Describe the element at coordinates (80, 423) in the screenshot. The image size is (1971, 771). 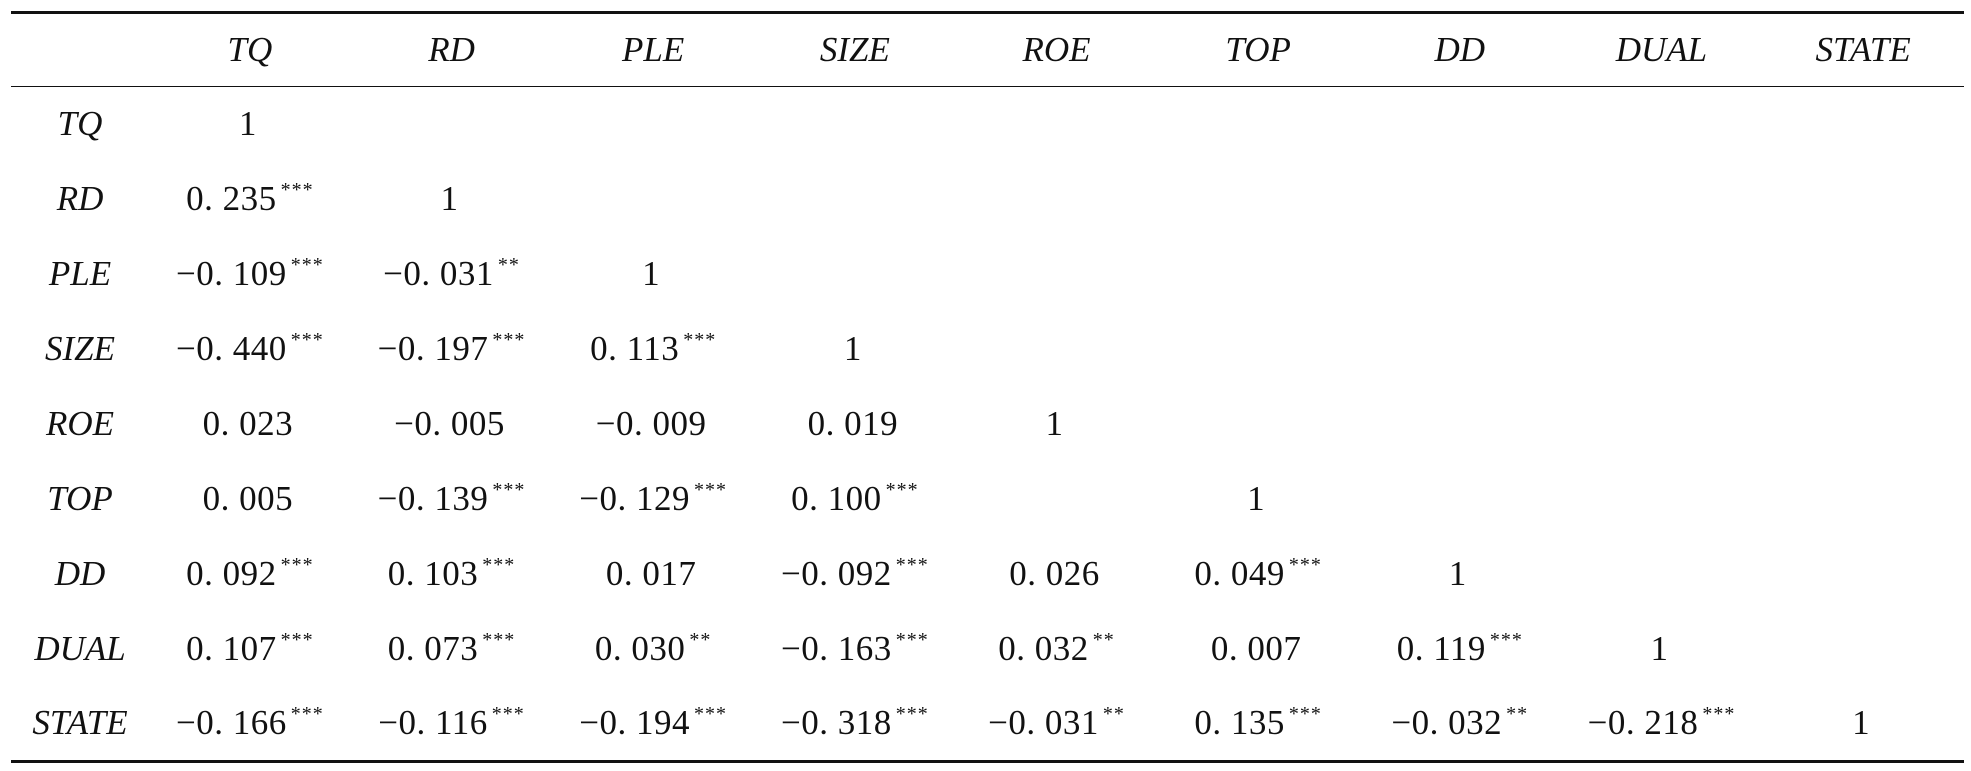
I see `row-label: ROE` at that location.